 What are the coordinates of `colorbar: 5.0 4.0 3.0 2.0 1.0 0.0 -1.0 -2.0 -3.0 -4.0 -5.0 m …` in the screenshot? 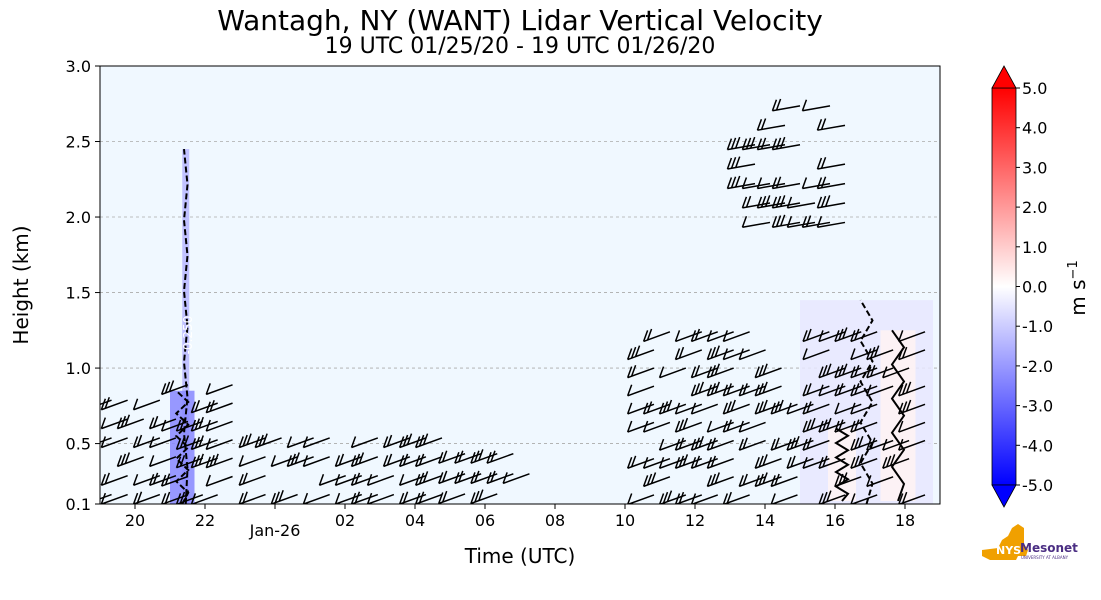 It's located at (1040, 286).